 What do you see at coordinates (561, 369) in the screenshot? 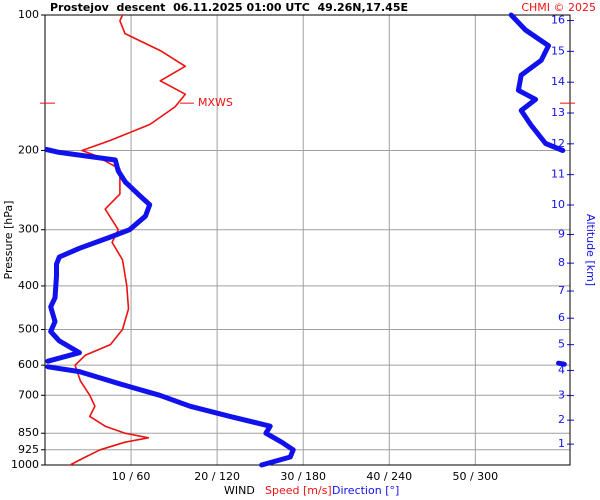
I see `y2-tick-label: 4` at bounding box center [561, 369].